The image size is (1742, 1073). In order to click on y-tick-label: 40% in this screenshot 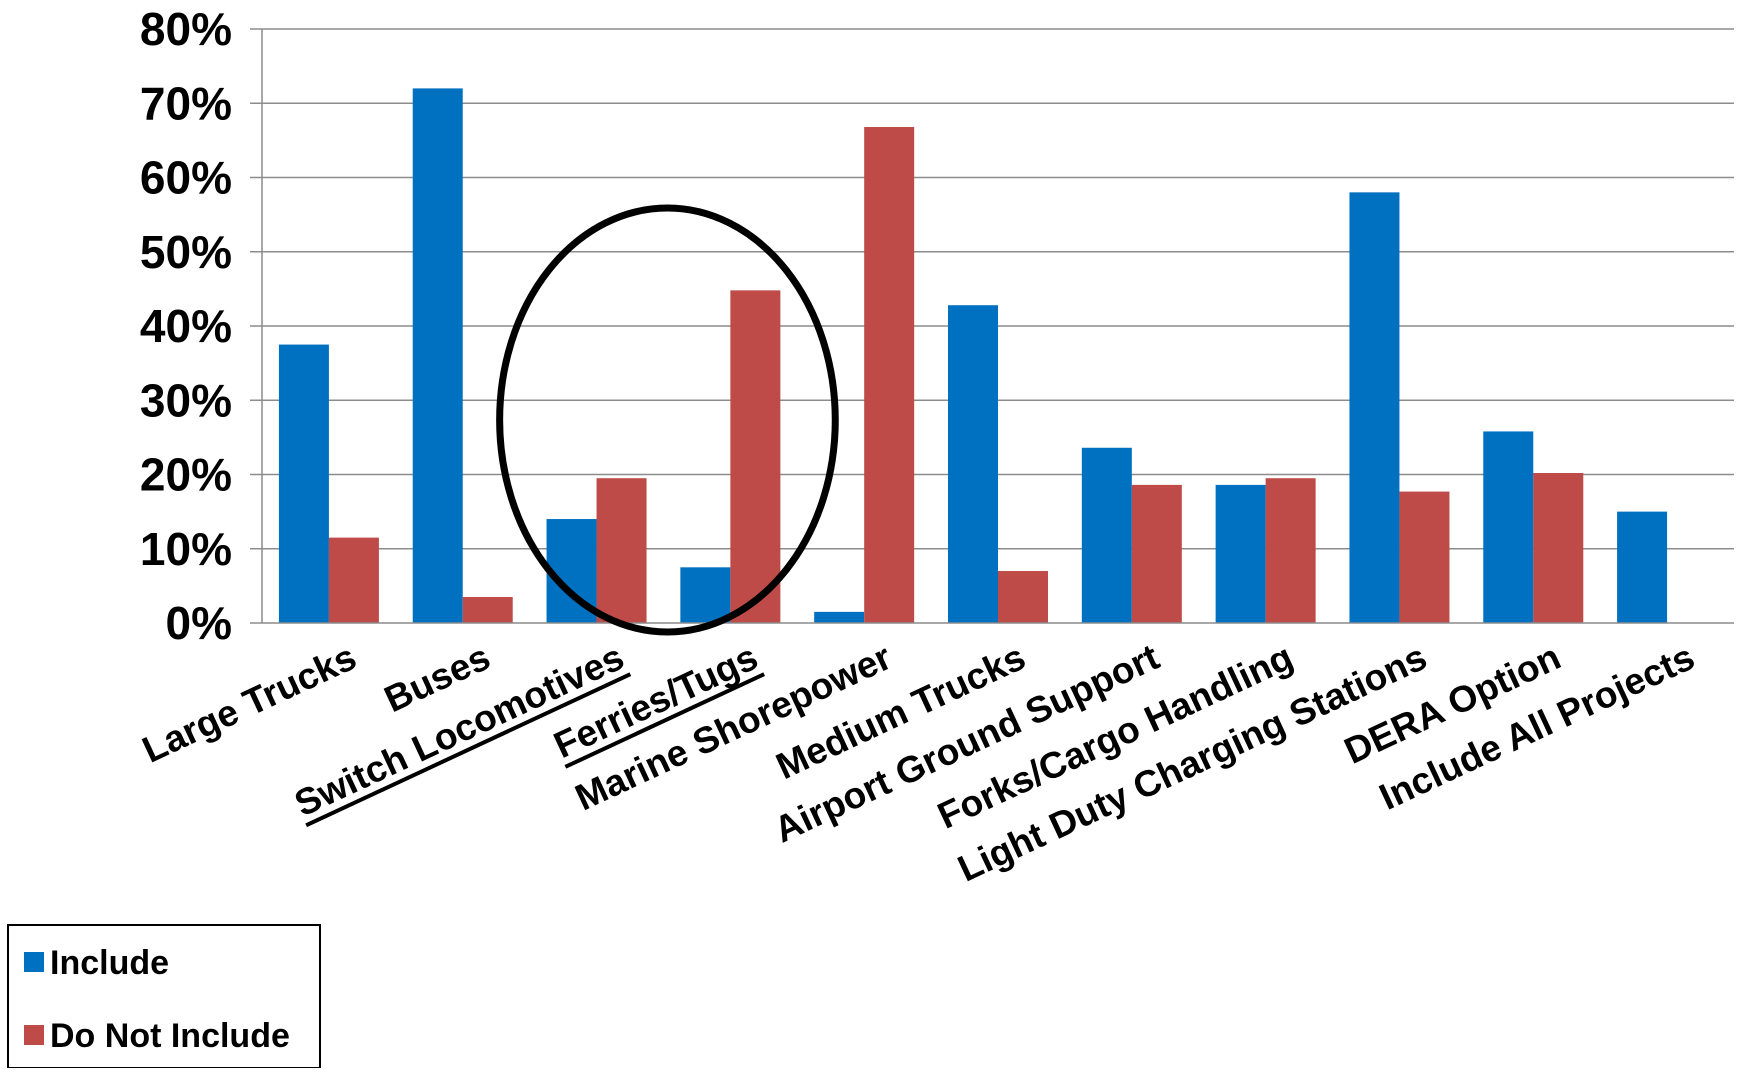, I will do `click(186, 326)`.